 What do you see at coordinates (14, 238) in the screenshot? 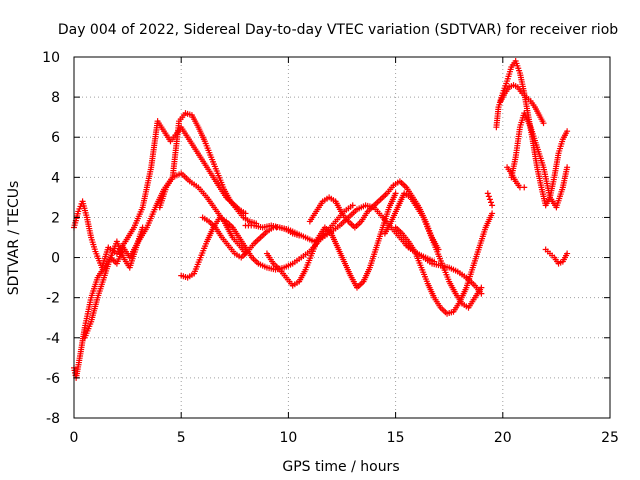
I see `y-axis-title: SDTVAR / TECUs` at bounding box center [14, 238].